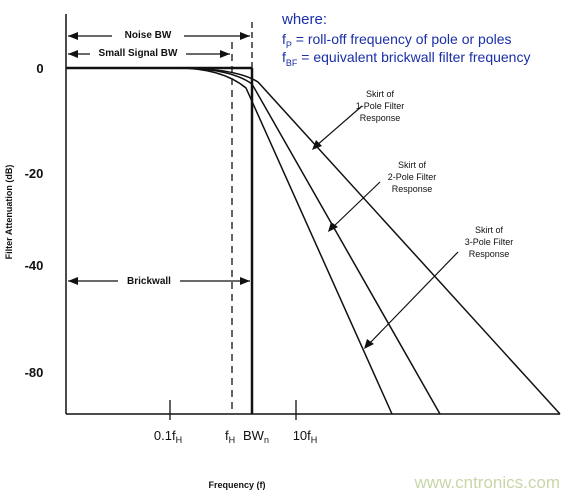 The image size is (568, 494). What do you see at coordinates (149, 281) in the screenshot?
I see `brickwall-label: Brickwall` at bounding box center [149, 281].